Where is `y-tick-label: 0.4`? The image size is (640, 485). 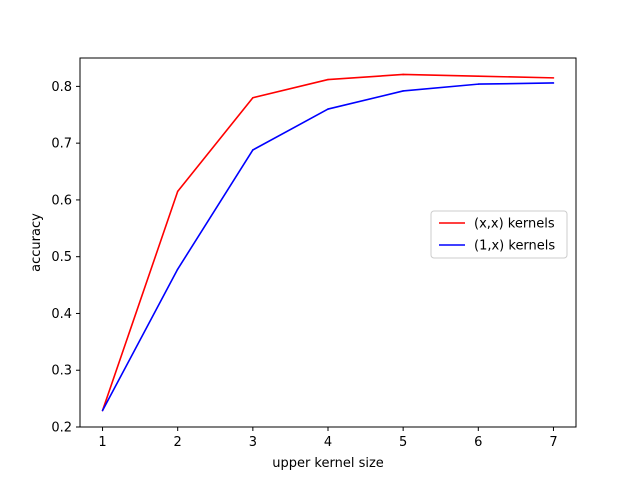
y-tick-label: 0.4 is located at coordinates (61, 314).